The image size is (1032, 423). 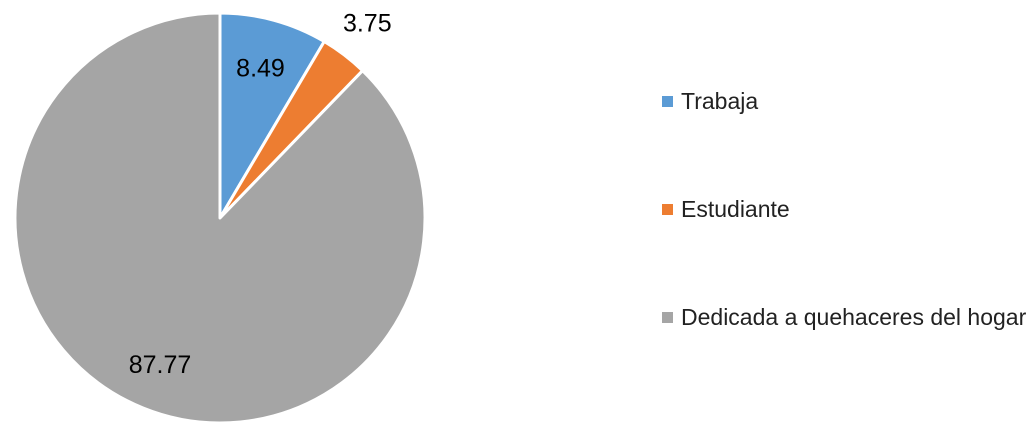 I want to click on legend-label: Estudiante, so click(x=735, y=209).